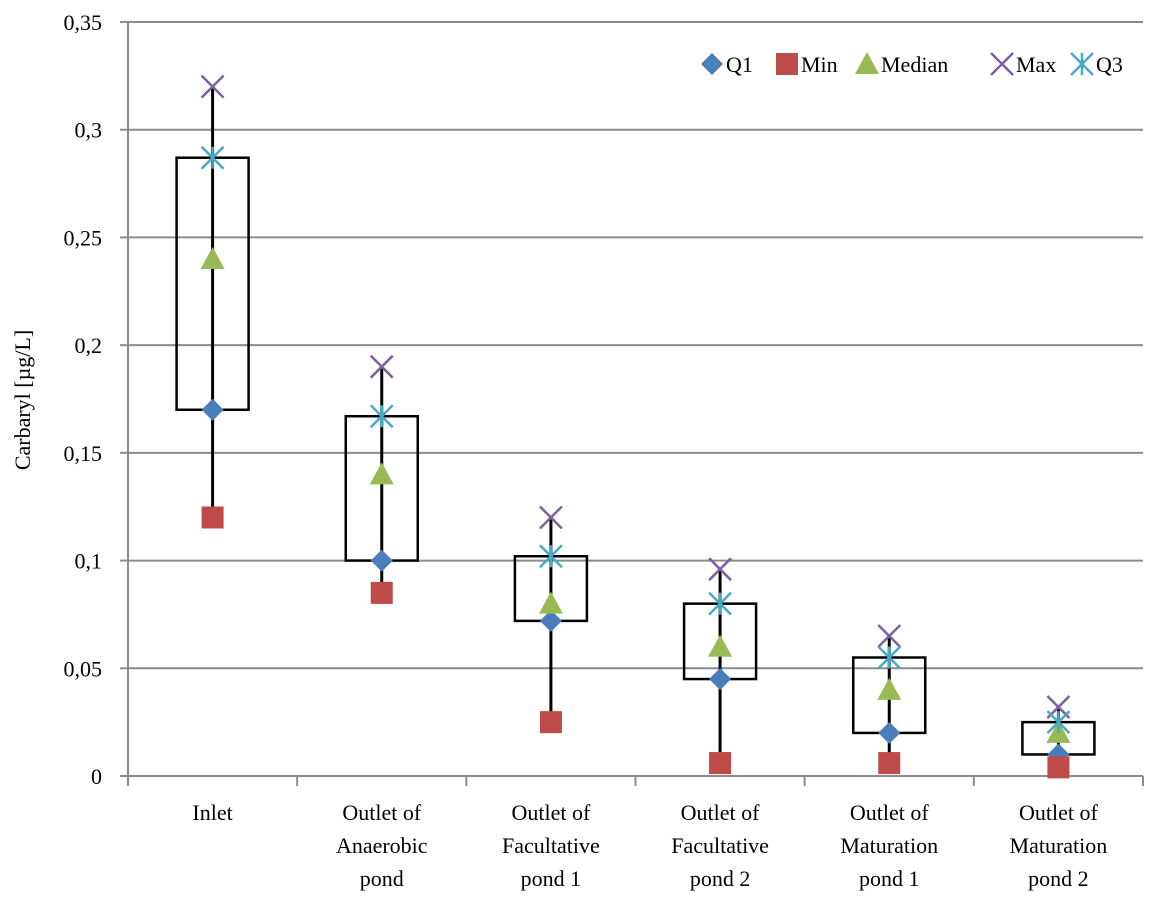 This screenshot has height=903, width=1158. Describe the element at coordinates (83, 668) in the screenshot. I see `y-tick-label: 0,05` at that location.